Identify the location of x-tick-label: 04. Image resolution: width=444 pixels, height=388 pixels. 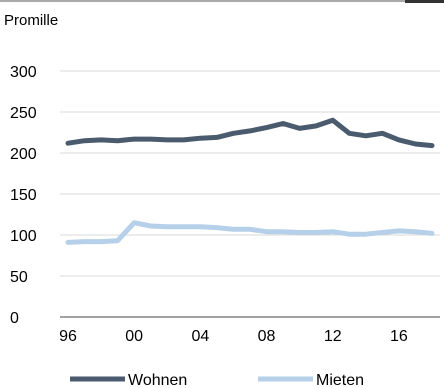
(200, 336).